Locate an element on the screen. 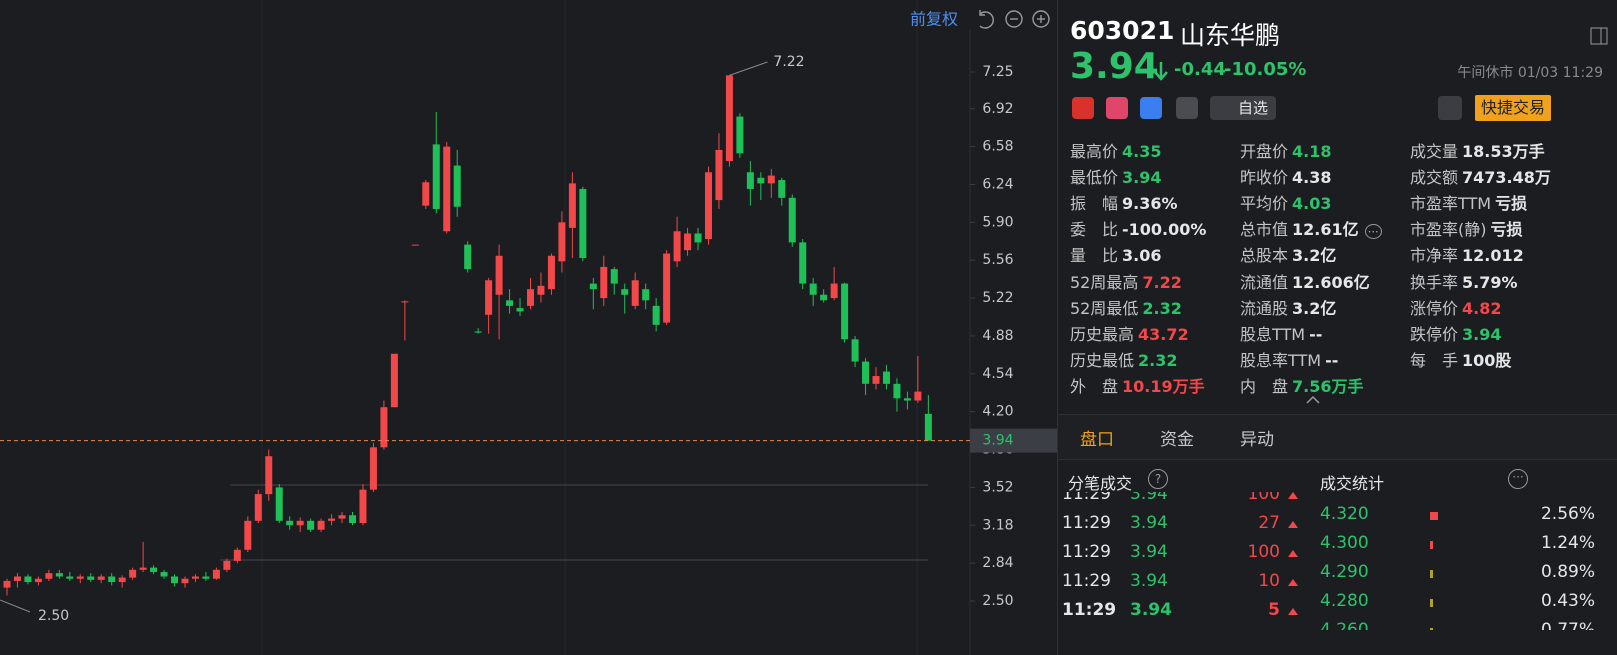  toolbar-icons is located at coordinates (1014, 19).